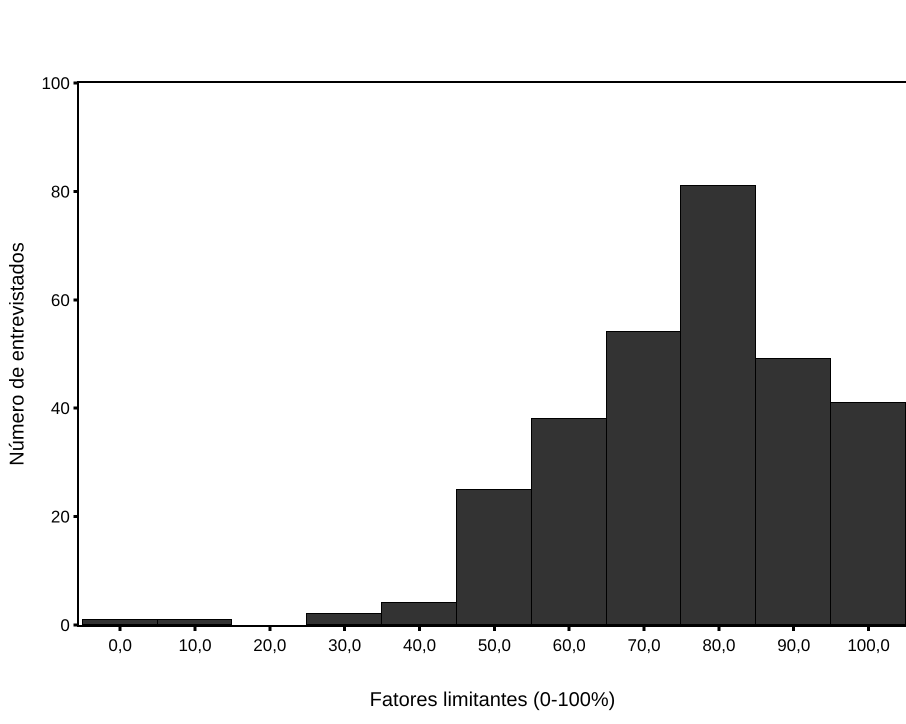 The image size is (906, 724). I want to click on x-tick-label: 50,0, so click(494, 646).